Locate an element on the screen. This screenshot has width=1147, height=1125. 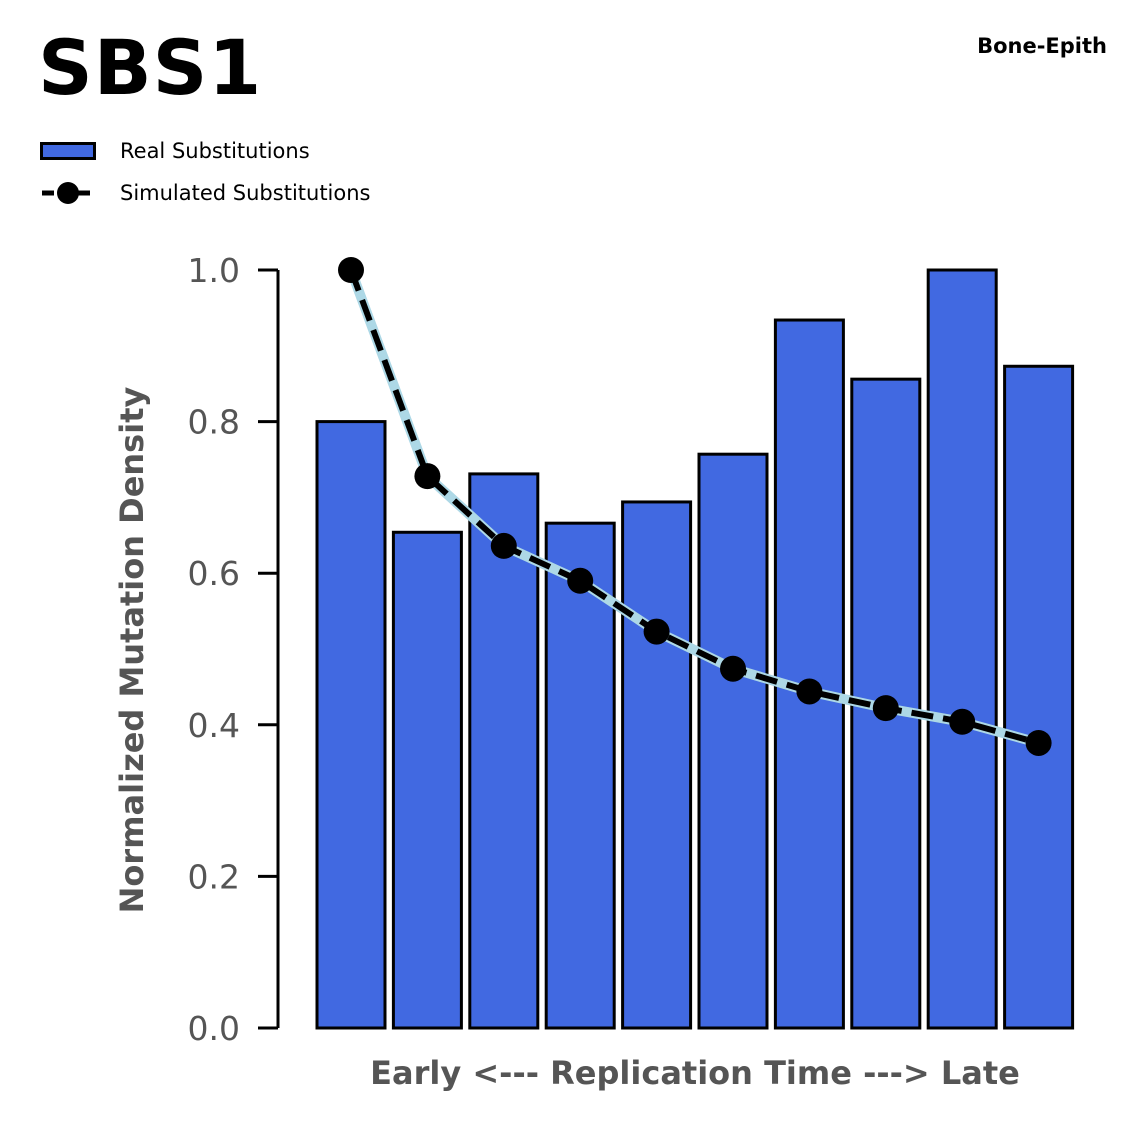
legend-line-marker is located at coordinates (68, 193).